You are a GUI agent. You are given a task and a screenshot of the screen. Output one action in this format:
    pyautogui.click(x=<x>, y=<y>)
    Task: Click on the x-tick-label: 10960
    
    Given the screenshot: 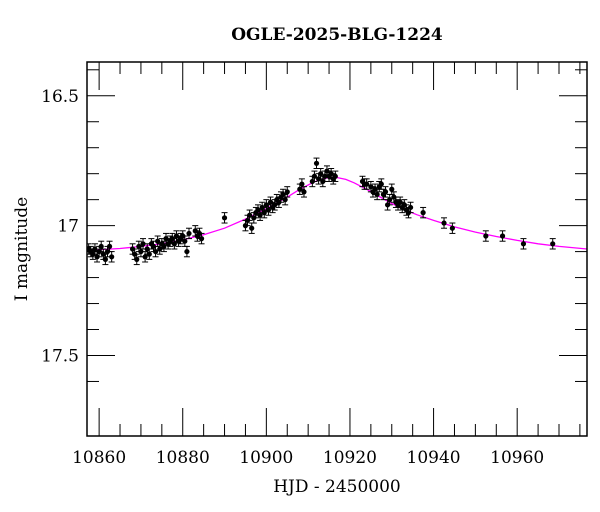 What is the action you would take?
    pyautogui.click(x=517, y=458)
    